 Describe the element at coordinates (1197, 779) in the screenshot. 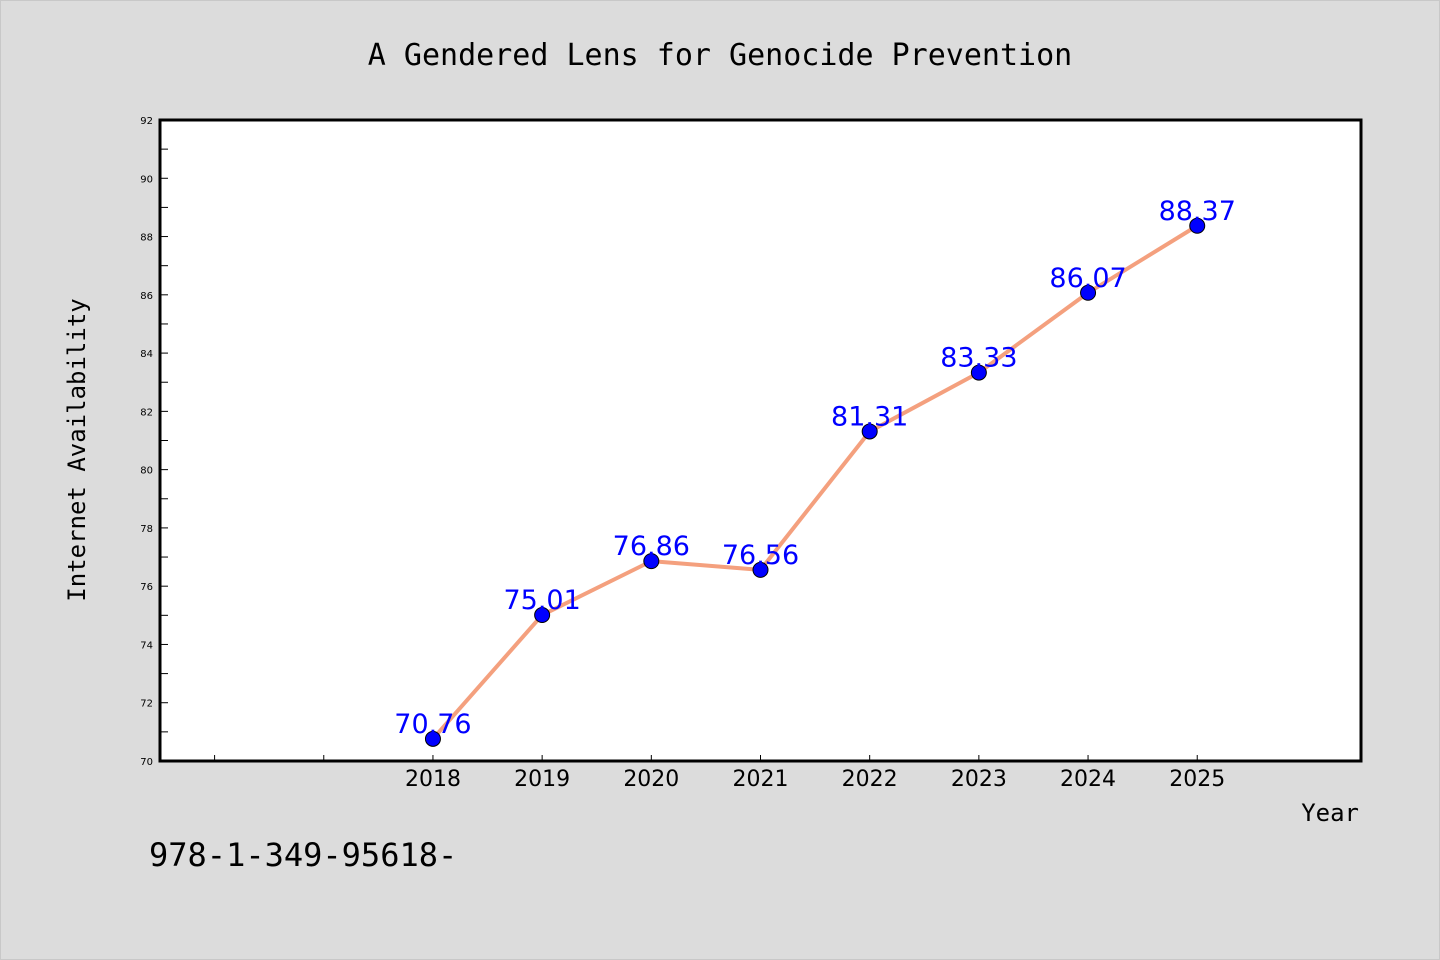

I see `x-tick-label: 2025` at that location.